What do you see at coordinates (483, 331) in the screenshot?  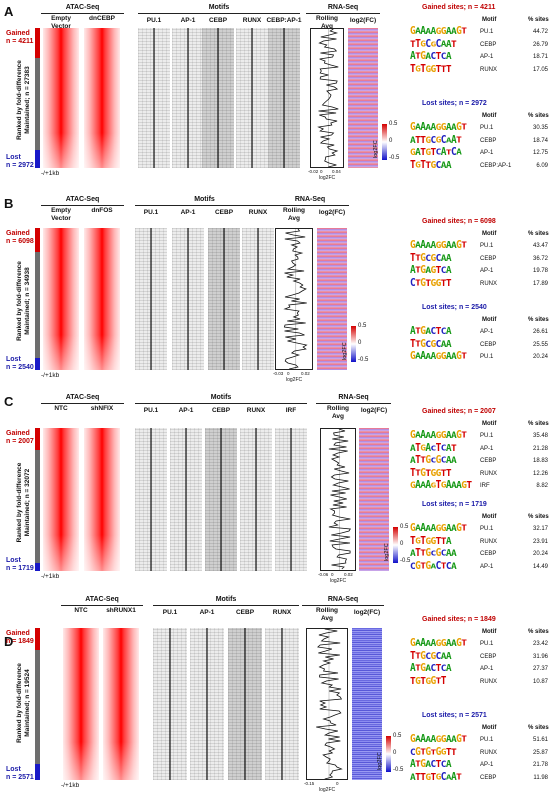 I see `motif-table-row: ATGACTCA AP-1 26.61` at bounding box center [483, 331].